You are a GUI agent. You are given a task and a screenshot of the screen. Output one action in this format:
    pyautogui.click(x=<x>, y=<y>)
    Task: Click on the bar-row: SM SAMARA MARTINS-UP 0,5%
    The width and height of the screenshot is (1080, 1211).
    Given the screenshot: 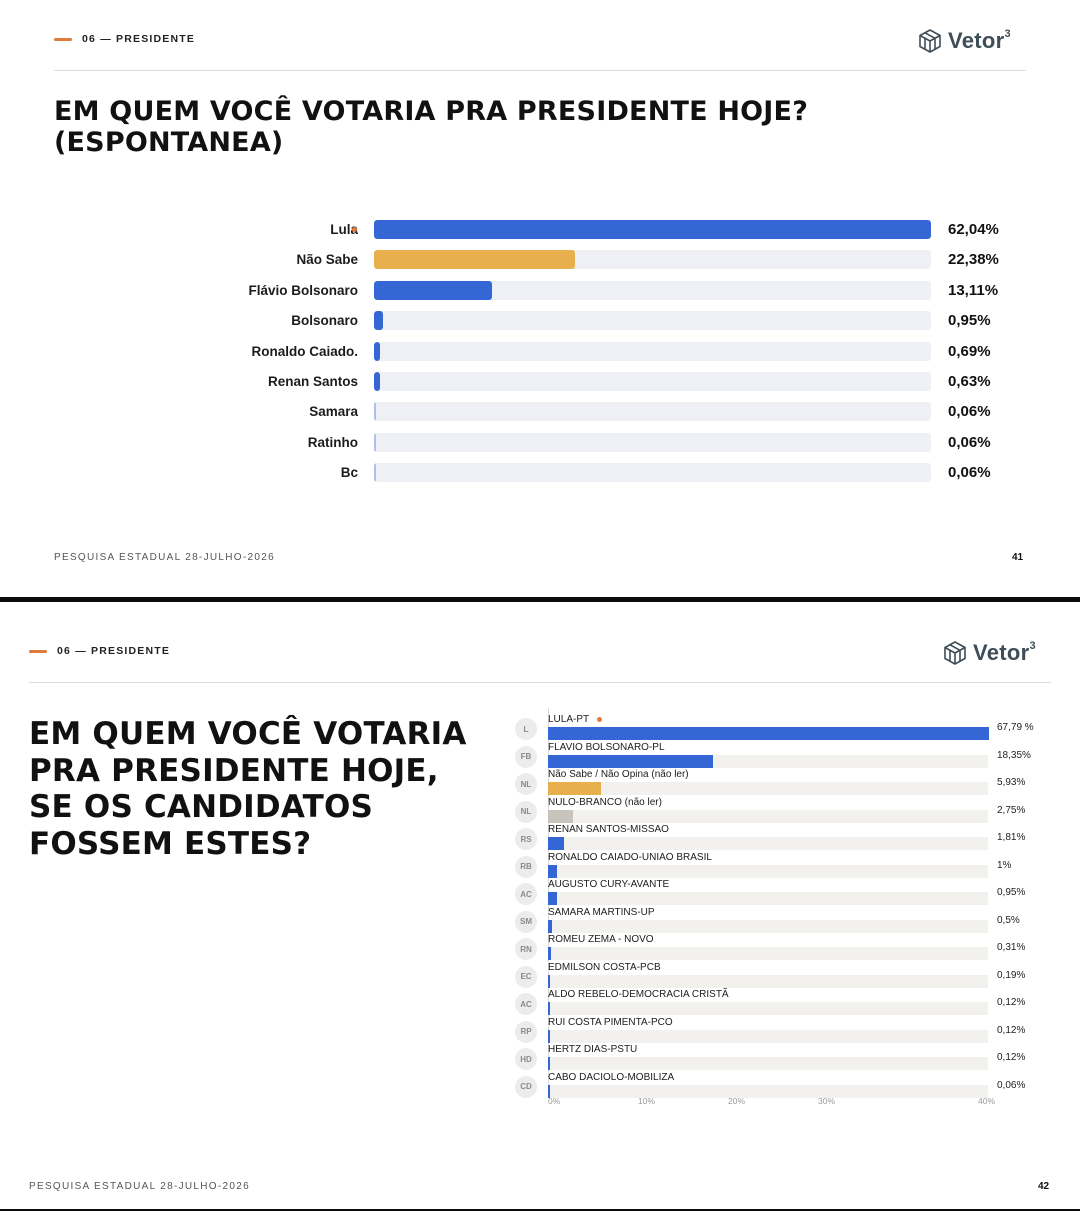 What is the action you would take?
    pyautogui.click(x=790, y=923)
    